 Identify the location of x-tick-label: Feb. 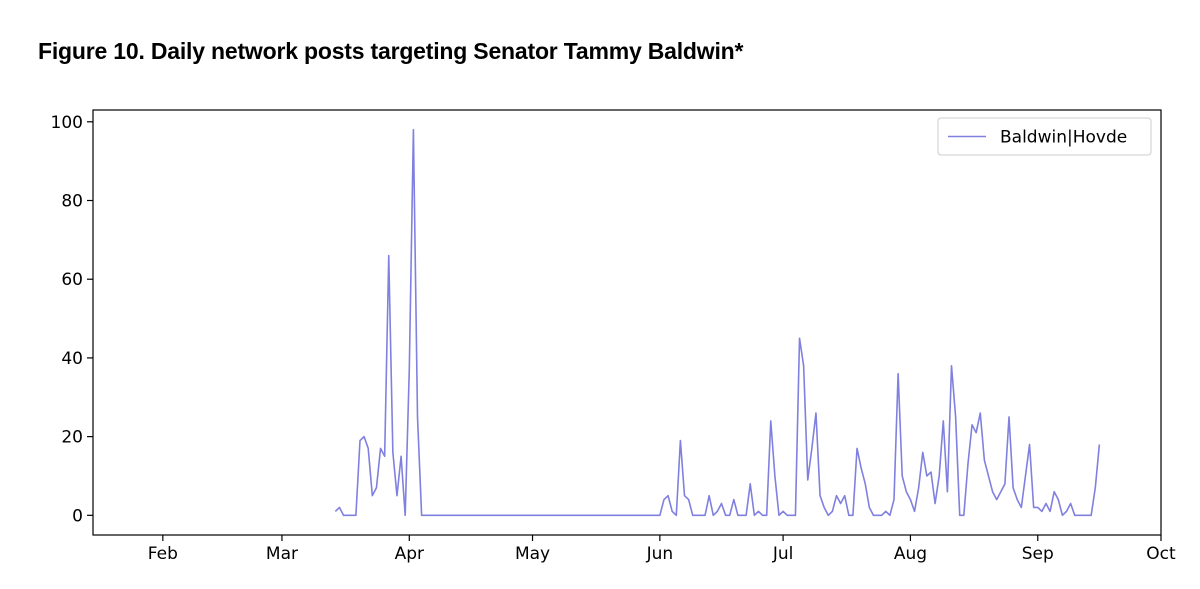
(163, 554).